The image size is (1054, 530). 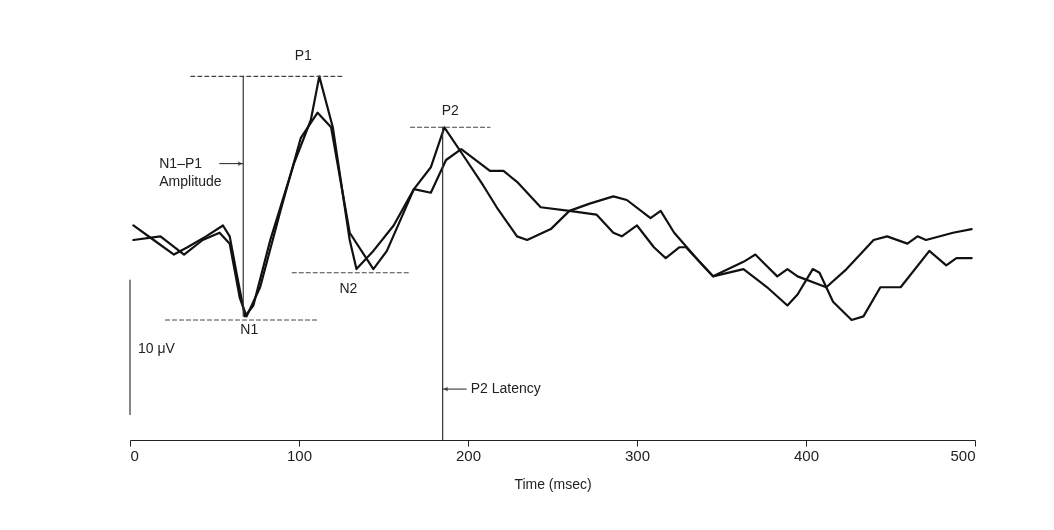 I want to click on annotation: 10 μV, so click(x=157, y=348).